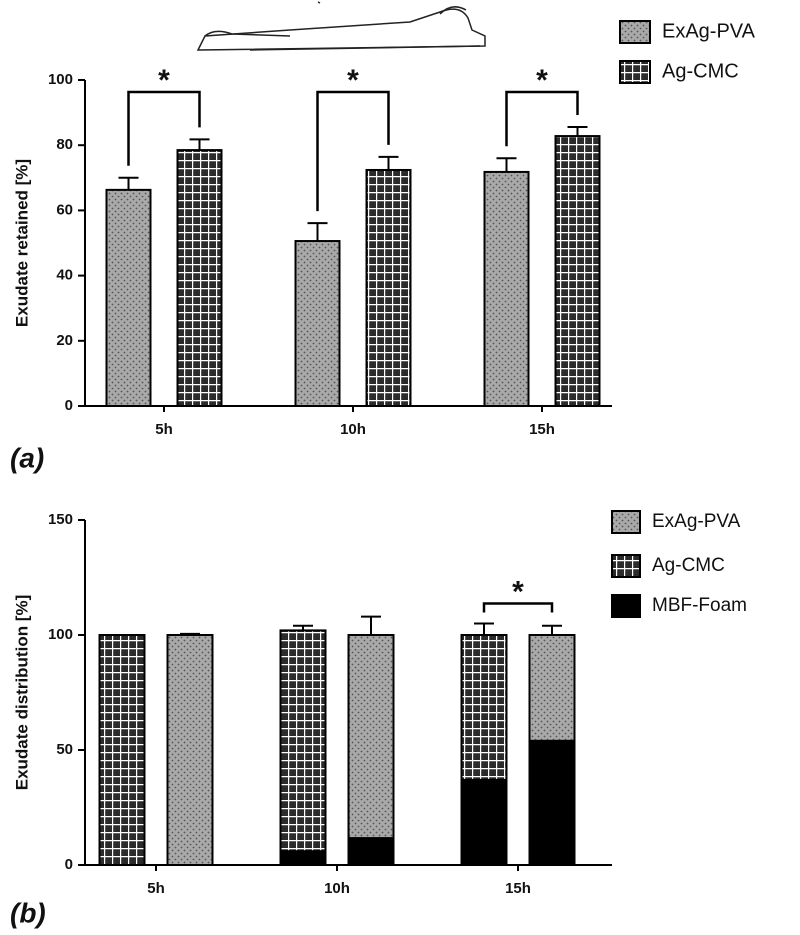  What do you see at coordinates (341, 26) in the screenshot?
I see `patient-icon` at bounding box center [341, 26].